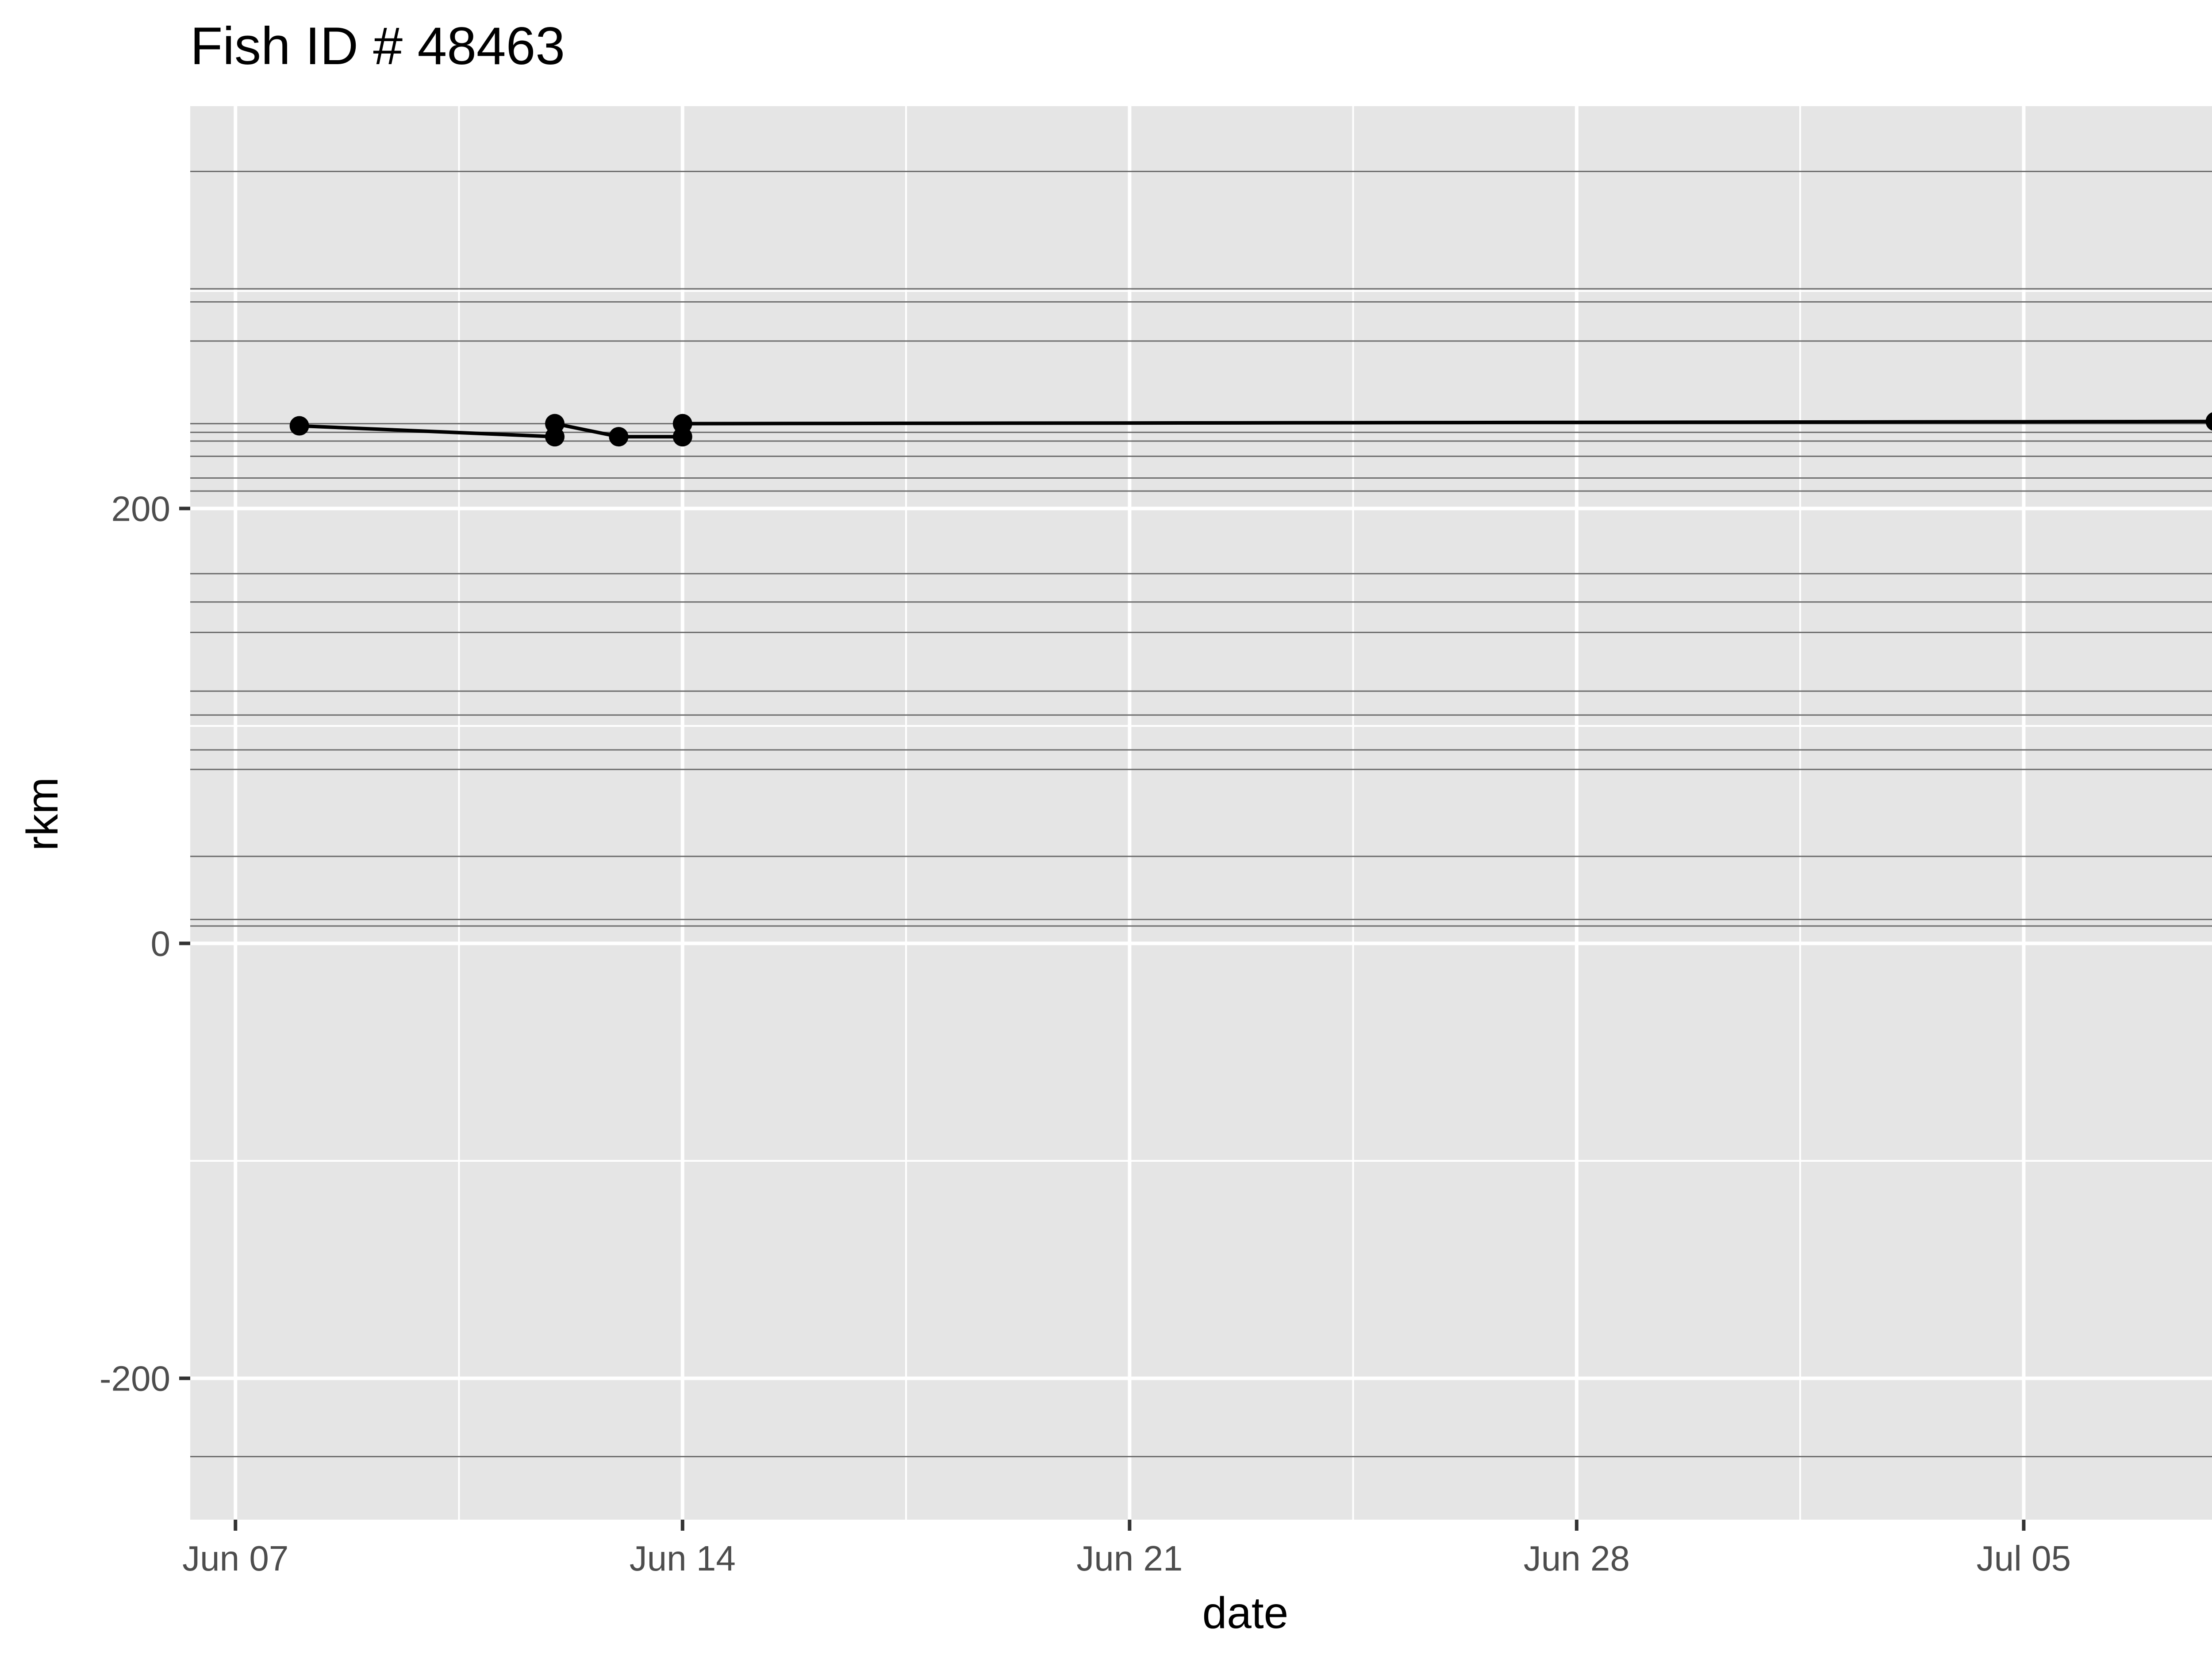 The height and width of the screenshot is (1659, 2212). I want to click on x-tick-label: Jun 14, so click(683, 1559).